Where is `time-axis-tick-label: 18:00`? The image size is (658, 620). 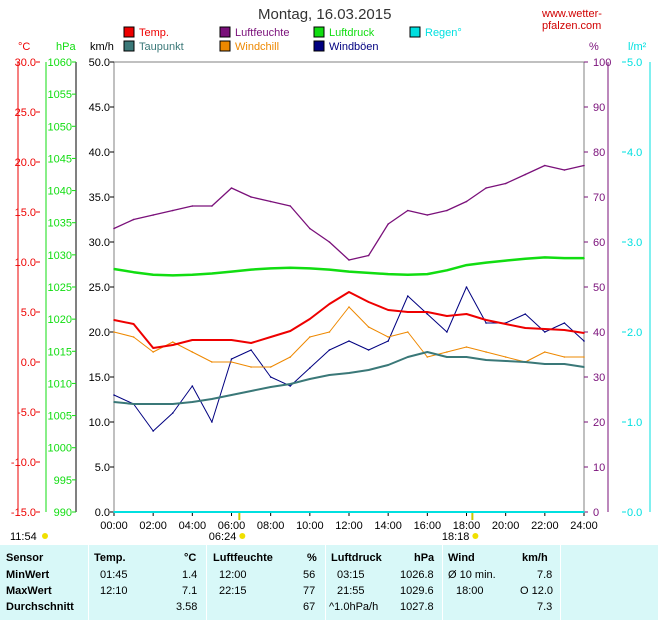
time-axis-tick-label: 18:00 is located at coordinates (467, 526).